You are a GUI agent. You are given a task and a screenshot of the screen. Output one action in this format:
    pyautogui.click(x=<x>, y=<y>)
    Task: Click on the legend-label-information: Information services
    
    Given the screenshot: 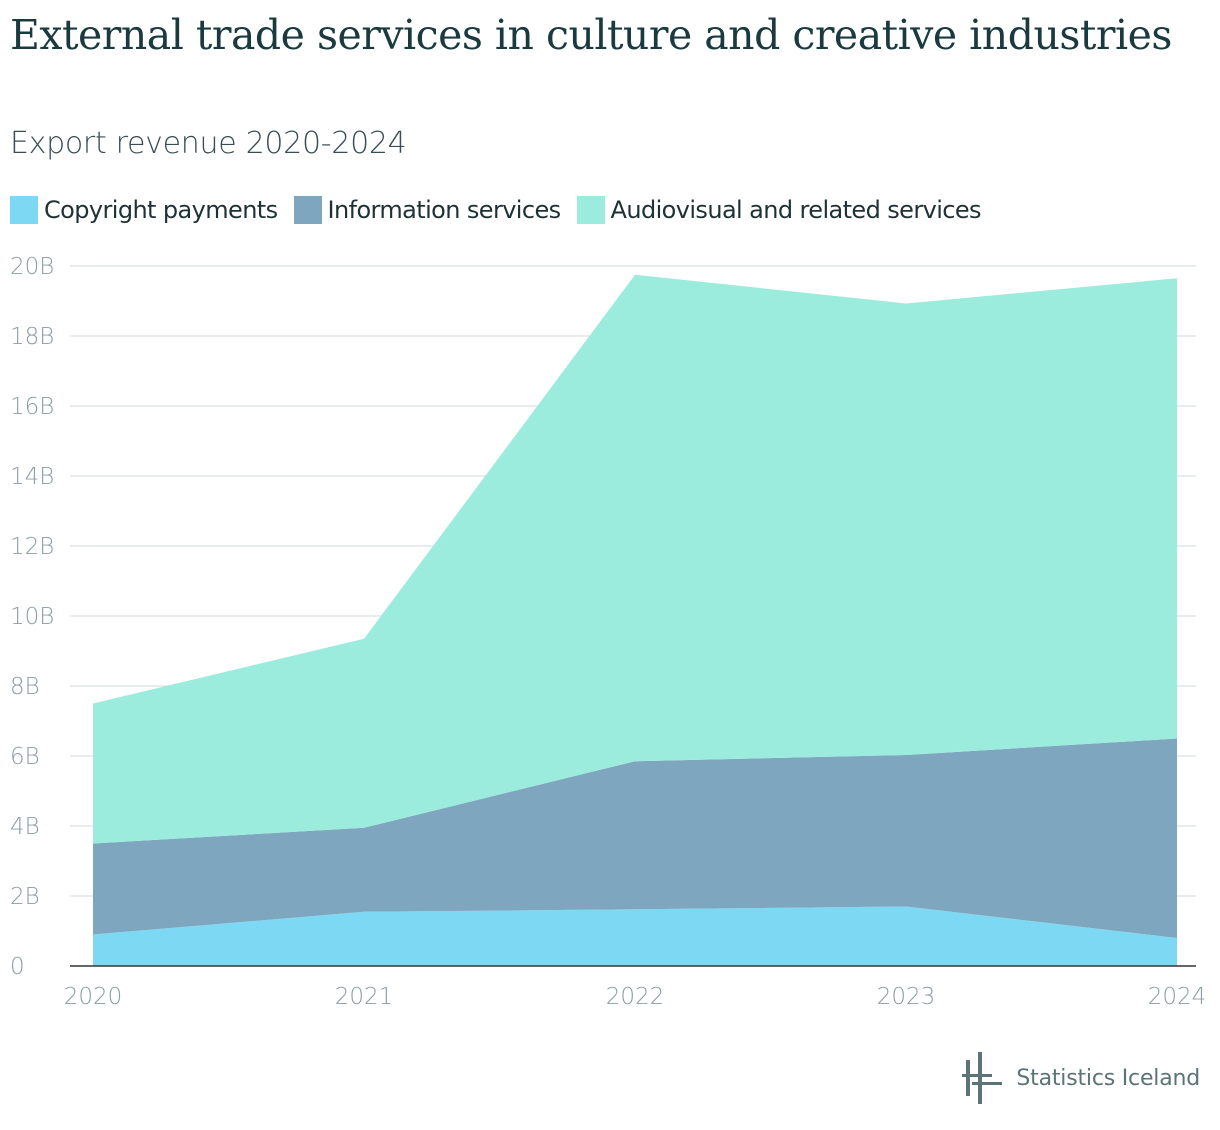 What is the action you would take?
    pyautogui.click(x=444, y=210)
    